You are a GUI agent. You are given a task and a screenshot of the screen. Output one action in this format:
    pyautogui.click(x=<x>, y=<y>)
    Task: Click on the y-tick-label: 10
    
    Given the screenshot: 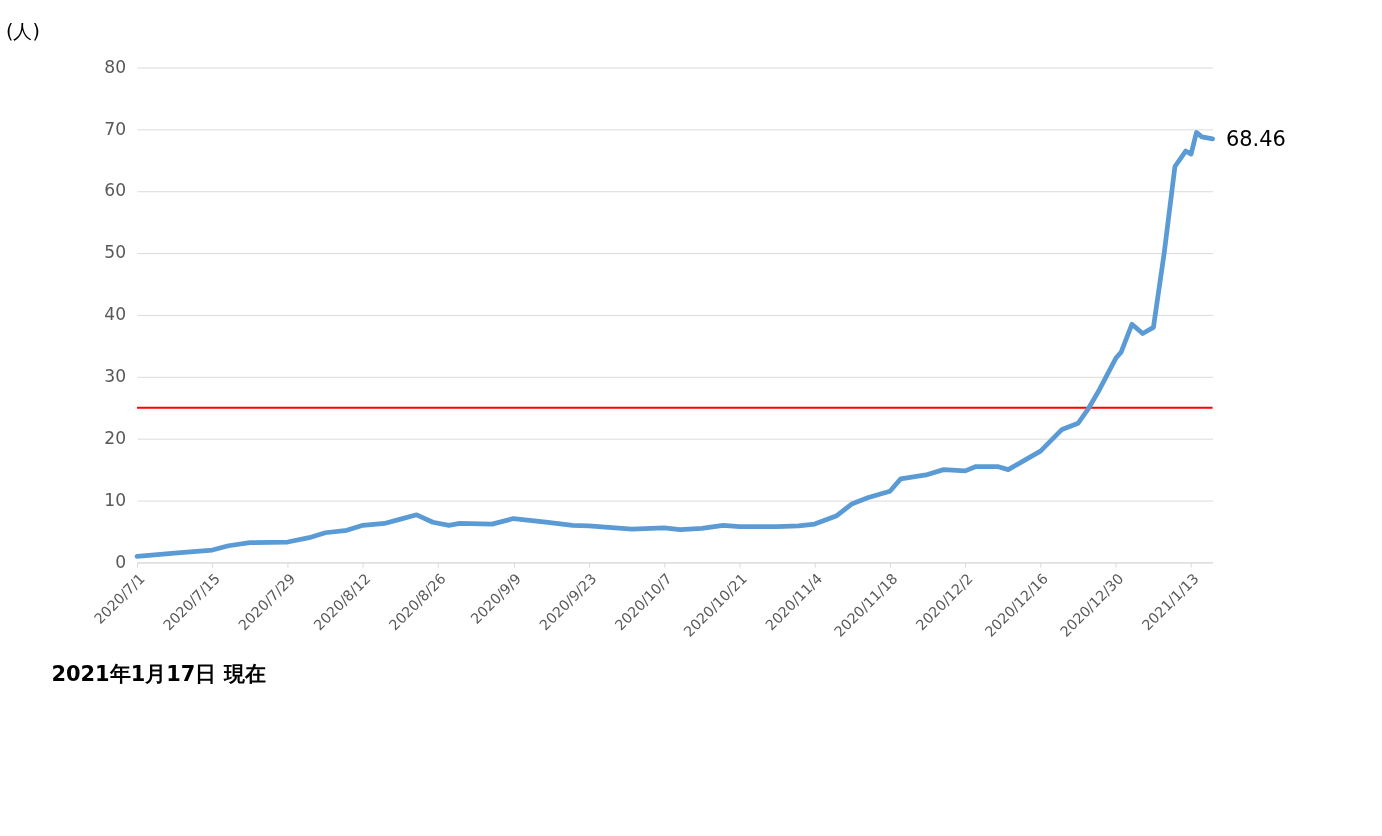 What is the action you would take?
    pyautogui.click(x=115, y=499)
    